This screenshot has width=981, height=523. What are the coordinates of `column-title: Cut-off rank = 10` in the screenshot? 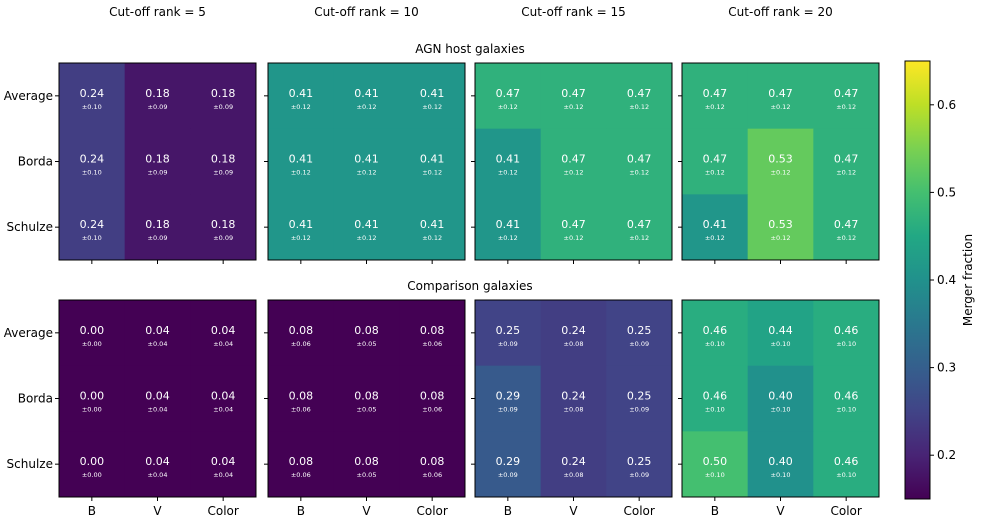 It's located at (366, 12).